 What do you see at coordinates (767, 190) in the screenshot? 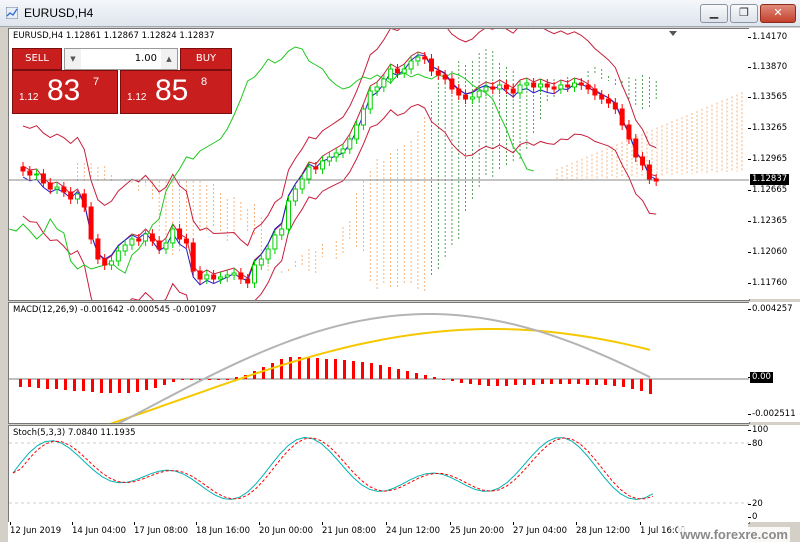
I see `axis-tick-label: 1.12665` at bounding box center [767, 190].